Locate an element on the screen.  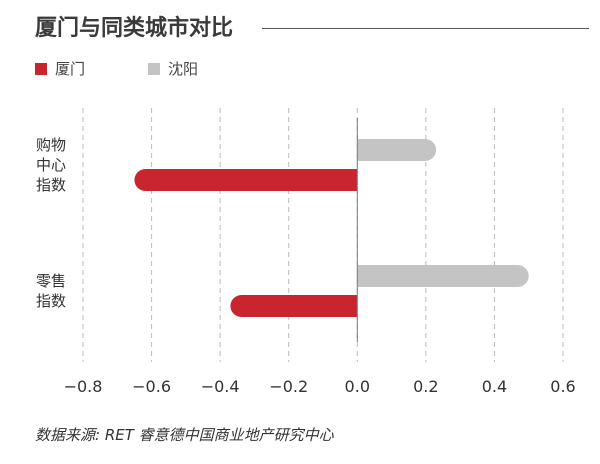
category-label: 中心 is located at coordinates (51, 165).